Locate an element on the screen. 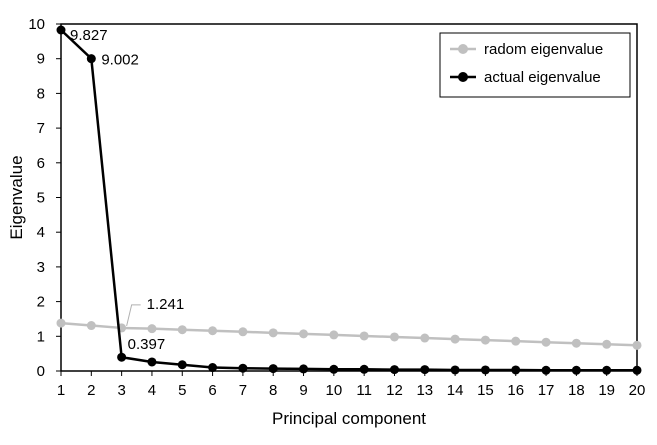 This screenshot has height=445, width=657. x-tick-label: 6 is located at coordinates (212, 390).